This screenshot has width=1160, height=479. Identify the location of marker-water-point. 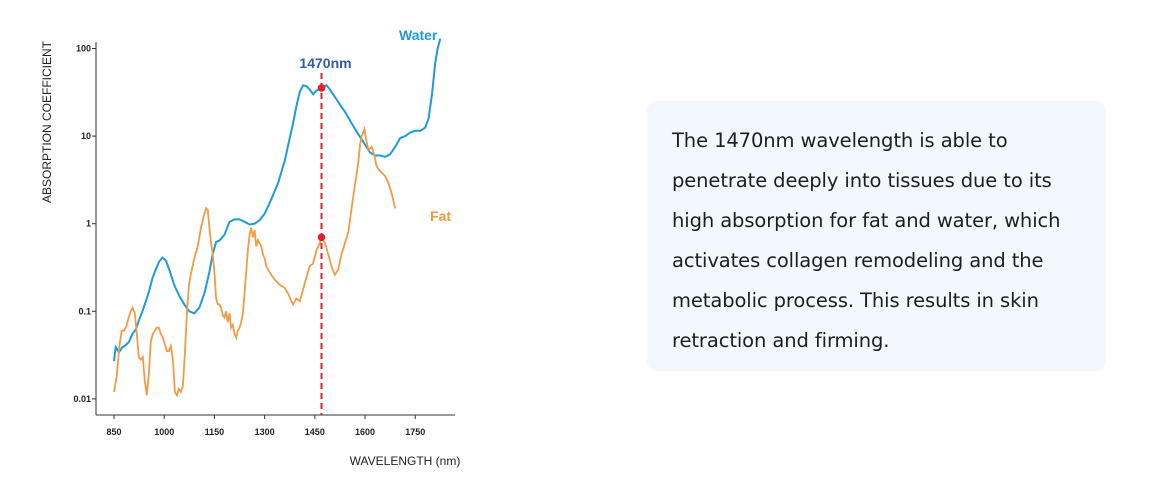
(321, 88).